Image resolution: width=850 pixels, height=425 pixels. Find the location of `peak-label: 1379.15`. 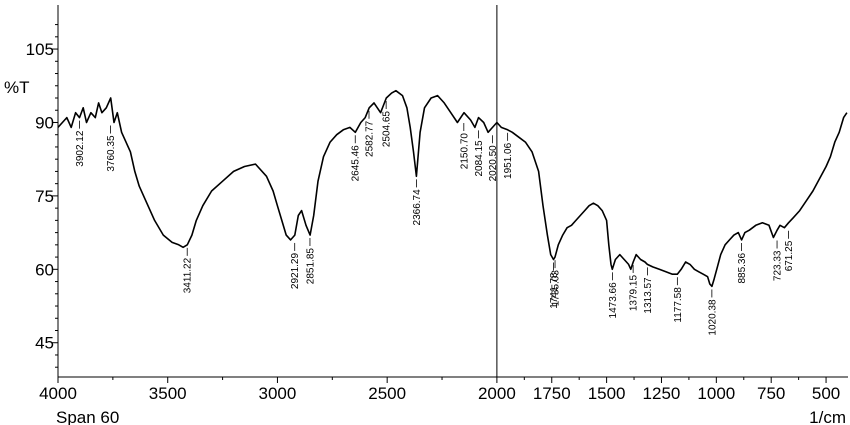

peak-label: 1379.15 is located at coordinates (634, 293).